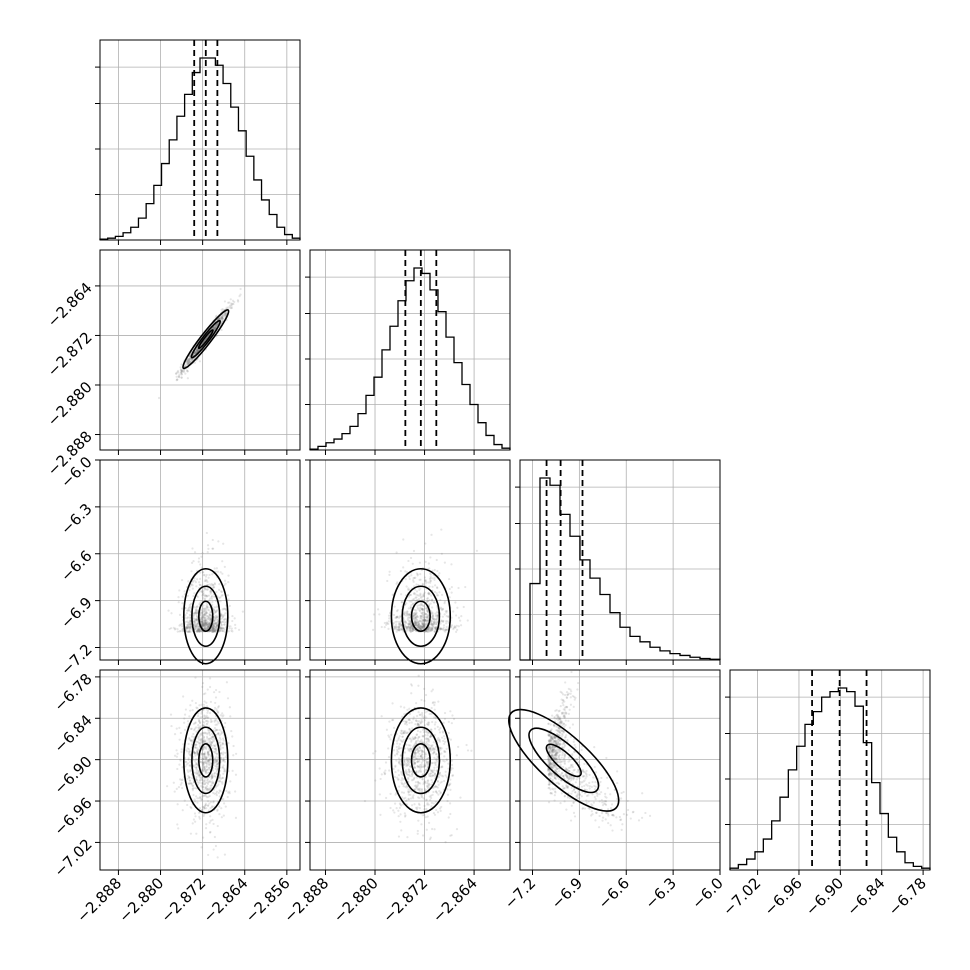 The width and height of the screenshot is (970, 970). What do you see at coordinates (72, 692) in the screenshot?
I see `y-tick-label: −6.78` at bounding box center [72, 692].